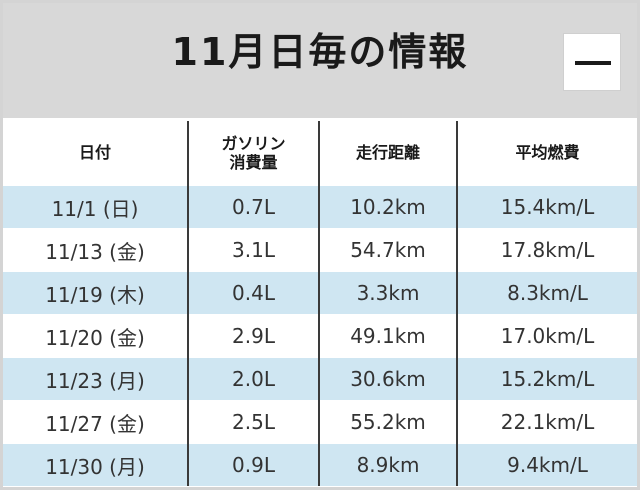 The width and height of the screenshot is (640, 490). Describe the element at coordinates (547, 250) in the screenshot. I see `cell-economy: 17.8km/L` at that location.